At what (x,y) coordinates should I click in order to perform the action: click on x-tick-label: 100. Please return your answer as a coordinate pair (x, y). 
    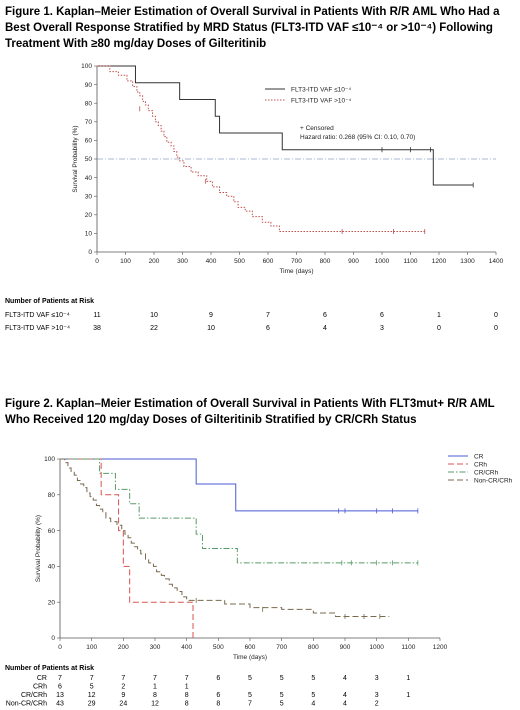
    Looking at the image, I should click on (125, 261).